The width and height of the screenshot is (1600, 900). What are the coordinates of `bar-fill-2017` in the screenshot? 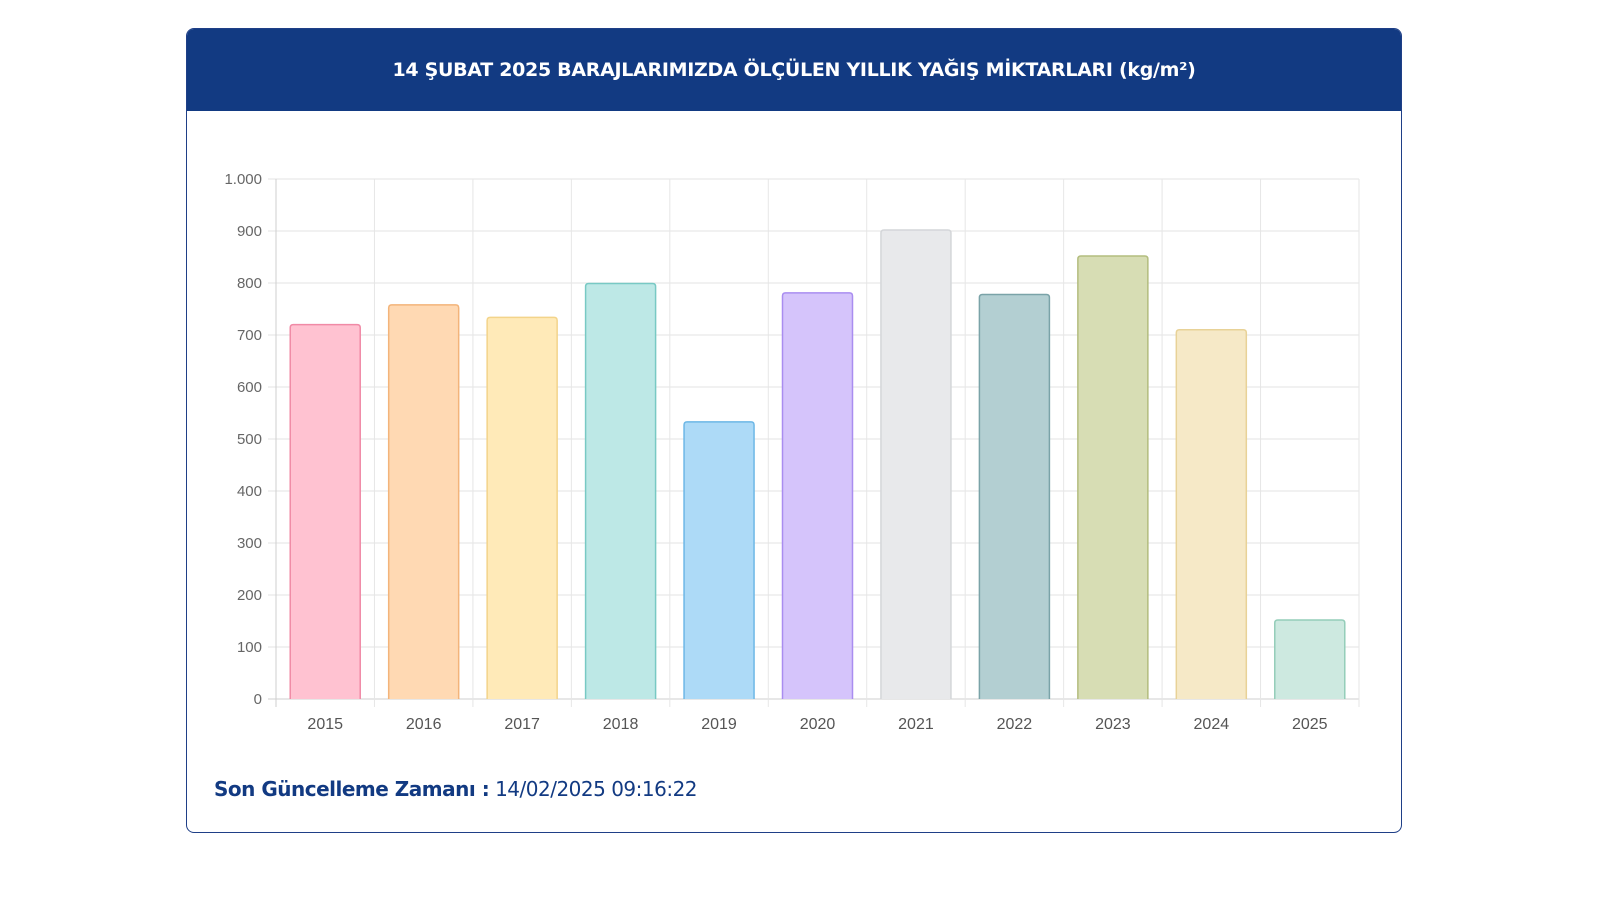 It's located at (522, 508).